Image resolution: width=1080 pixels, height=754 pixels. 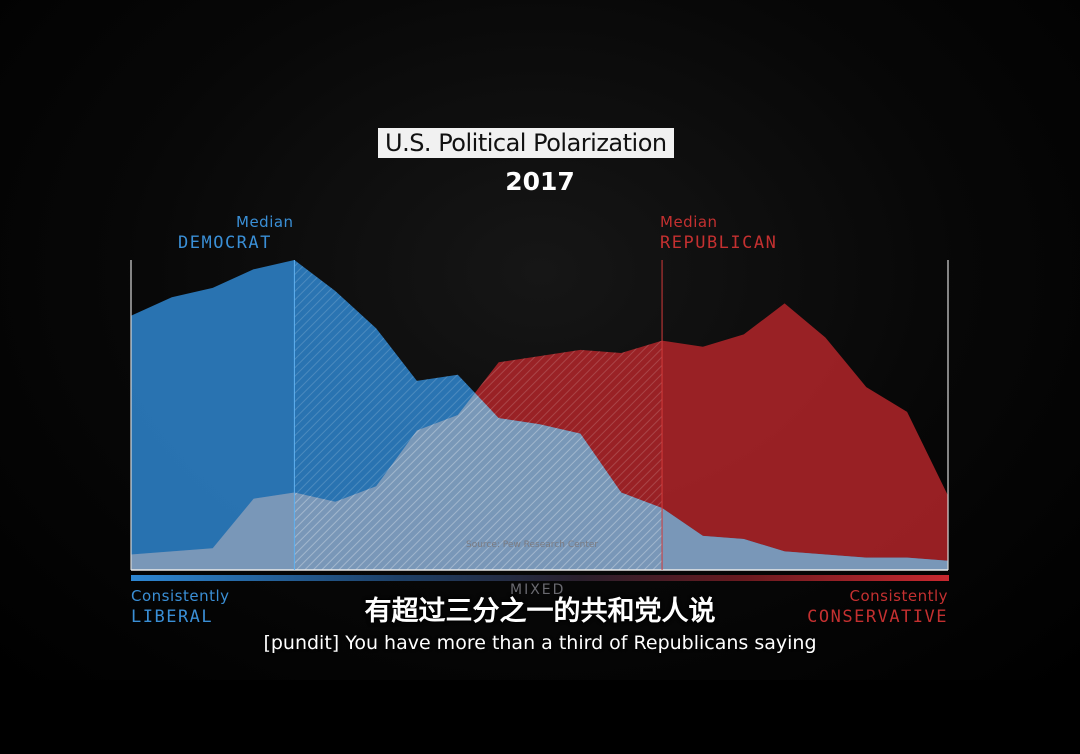 I want to click on median-democrat-small-label: Median, so click(x=265, y=222).